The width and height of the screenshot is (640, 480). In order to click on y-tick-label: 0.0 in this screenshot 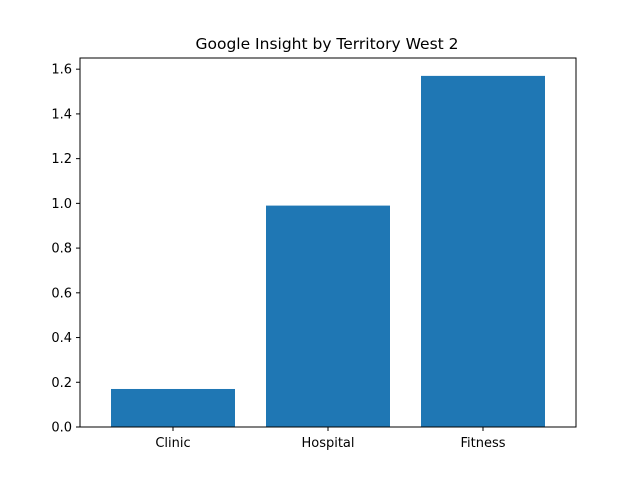, I will do `click(61, 428)`.